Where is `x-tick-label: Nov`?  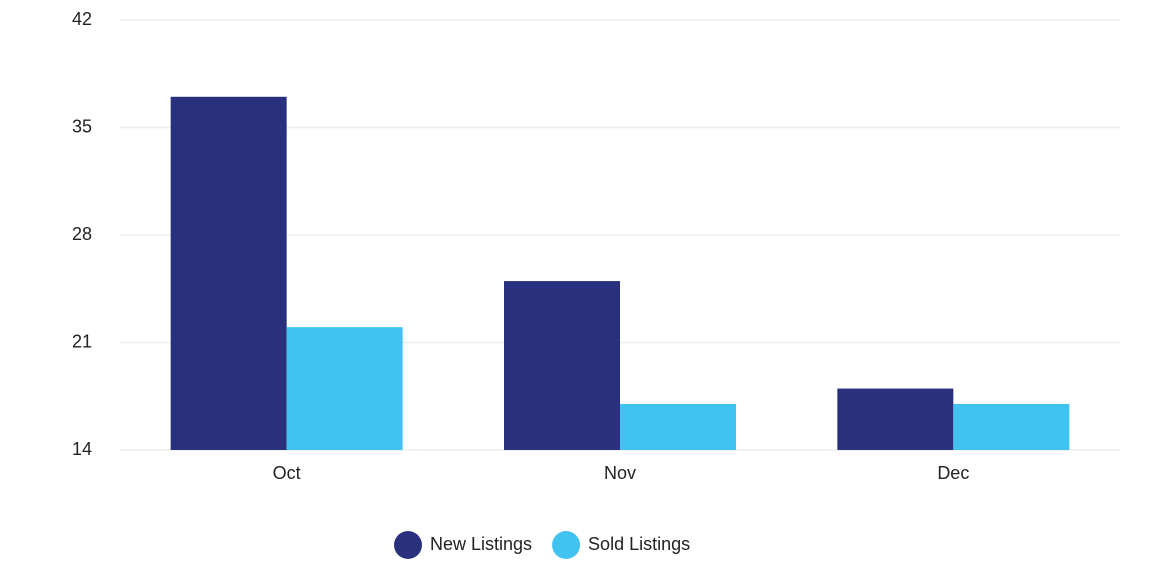
x-tick-label: Nov is located at coordinates (620, 473).